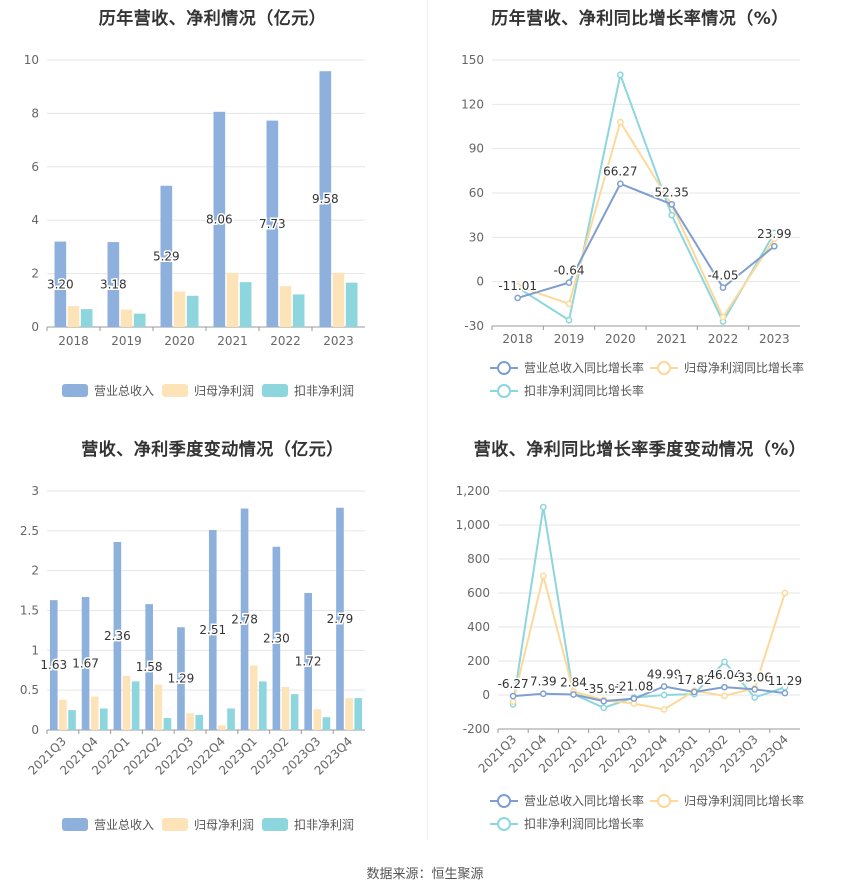  I want to click on data-label: -35.91, so click(603, 689).